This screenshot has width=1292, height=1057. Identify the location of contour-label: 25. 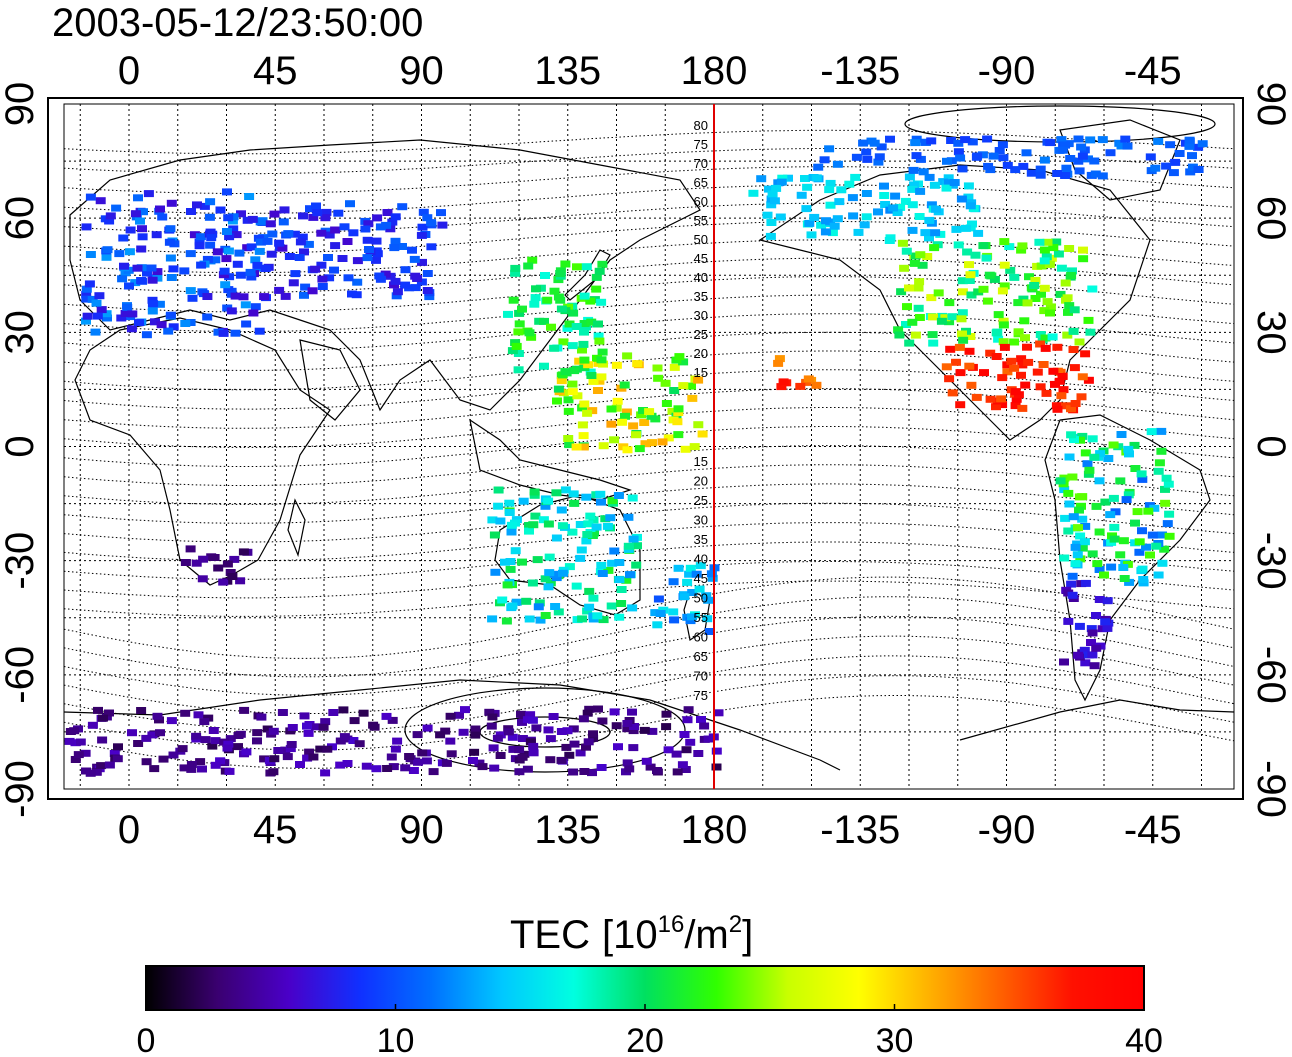
(701, 334).